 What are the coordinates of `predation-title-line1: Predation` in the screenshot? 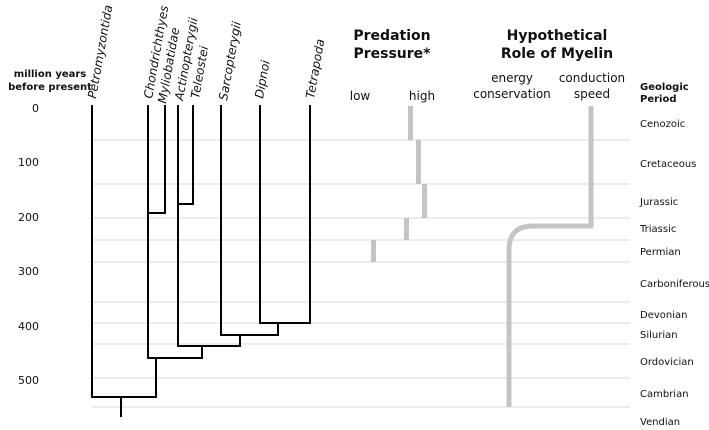 It's located at (391, 36).